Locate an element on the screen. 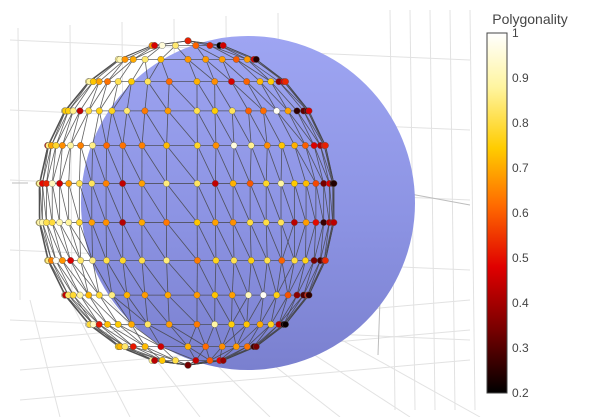 The width and height of the screenshot is (589, 417). colorbar-title: Polygonality is located at coordinates (530, 19).